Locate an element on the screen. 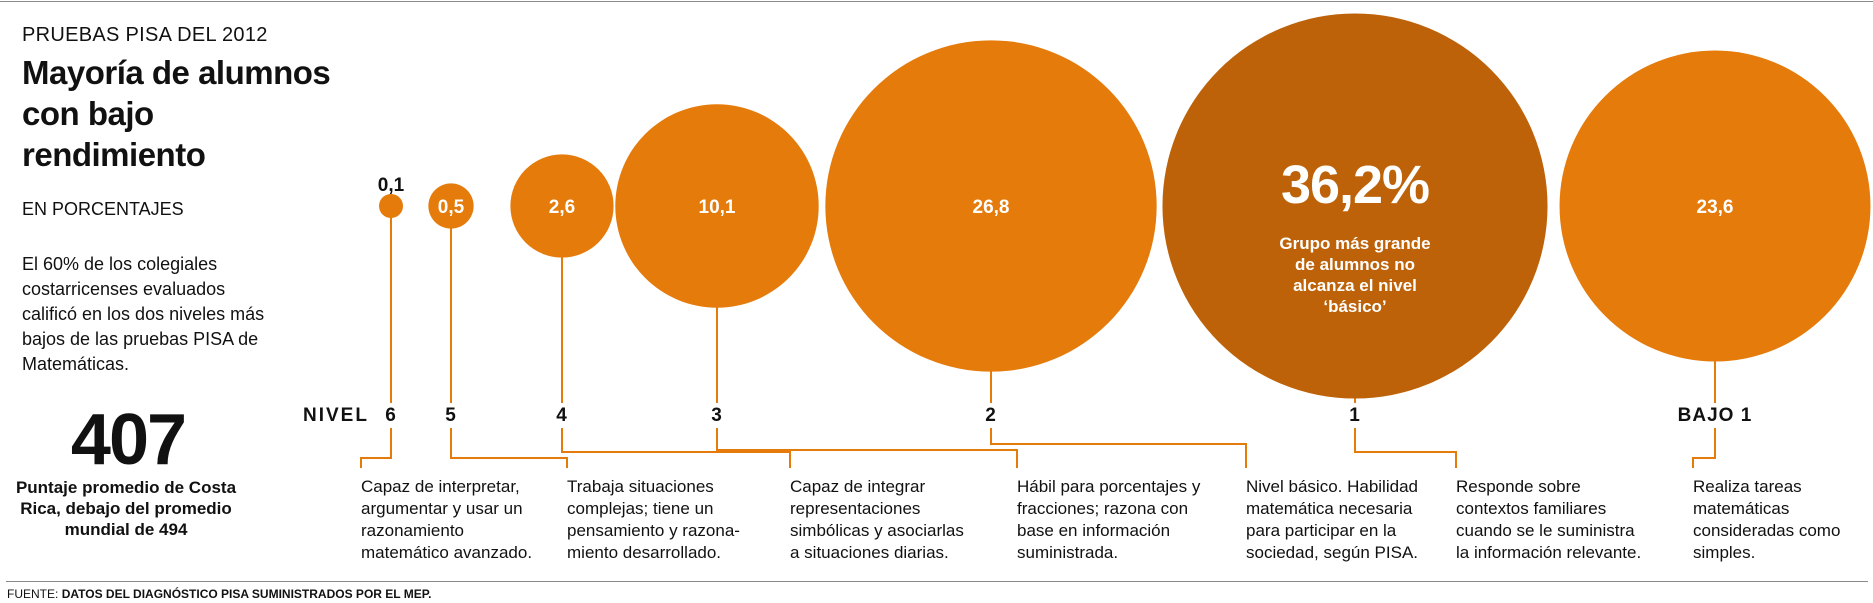 The image size is (1873, 603). level-description-line: sociedad, según PISA. is located at coordinates (1332, 552).